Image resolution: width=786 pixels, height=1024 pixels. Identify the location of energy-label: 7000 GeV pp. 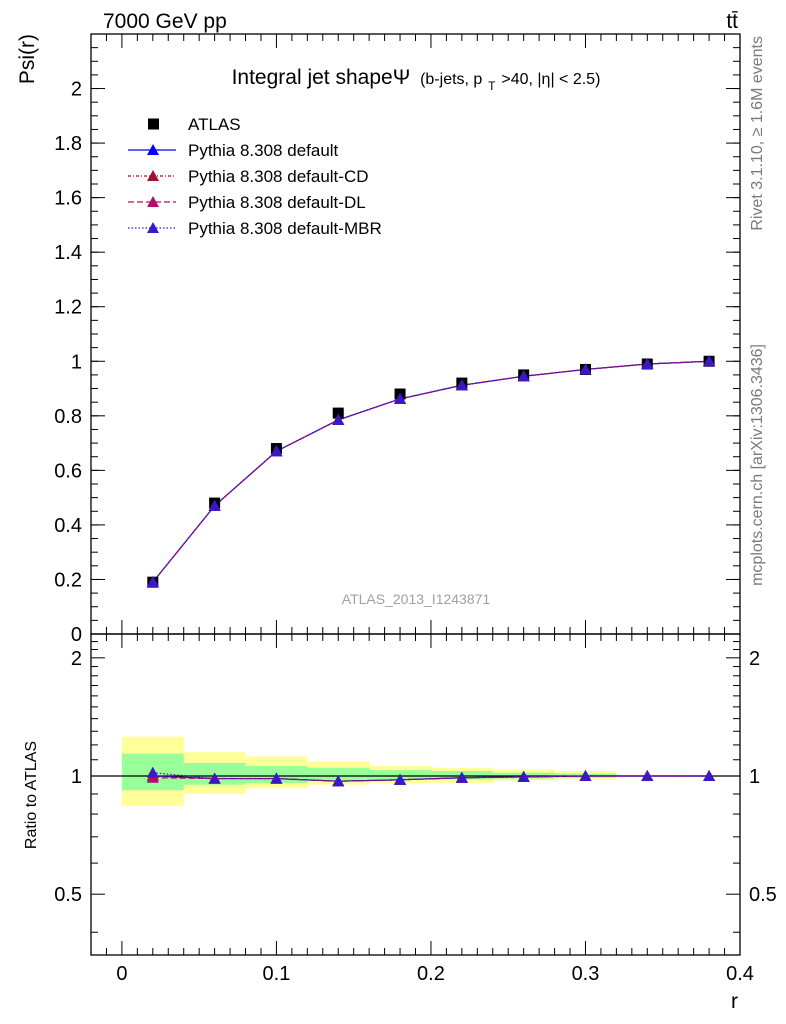
(165, 21).